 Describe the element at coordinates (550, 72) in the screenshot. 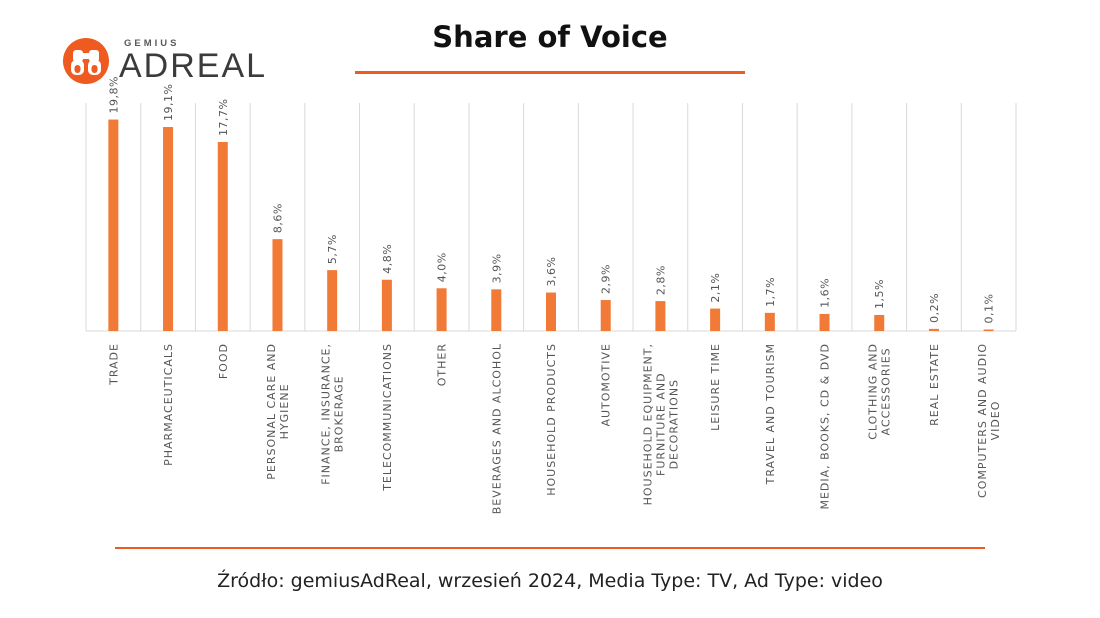

I see `title-underline` at that location.